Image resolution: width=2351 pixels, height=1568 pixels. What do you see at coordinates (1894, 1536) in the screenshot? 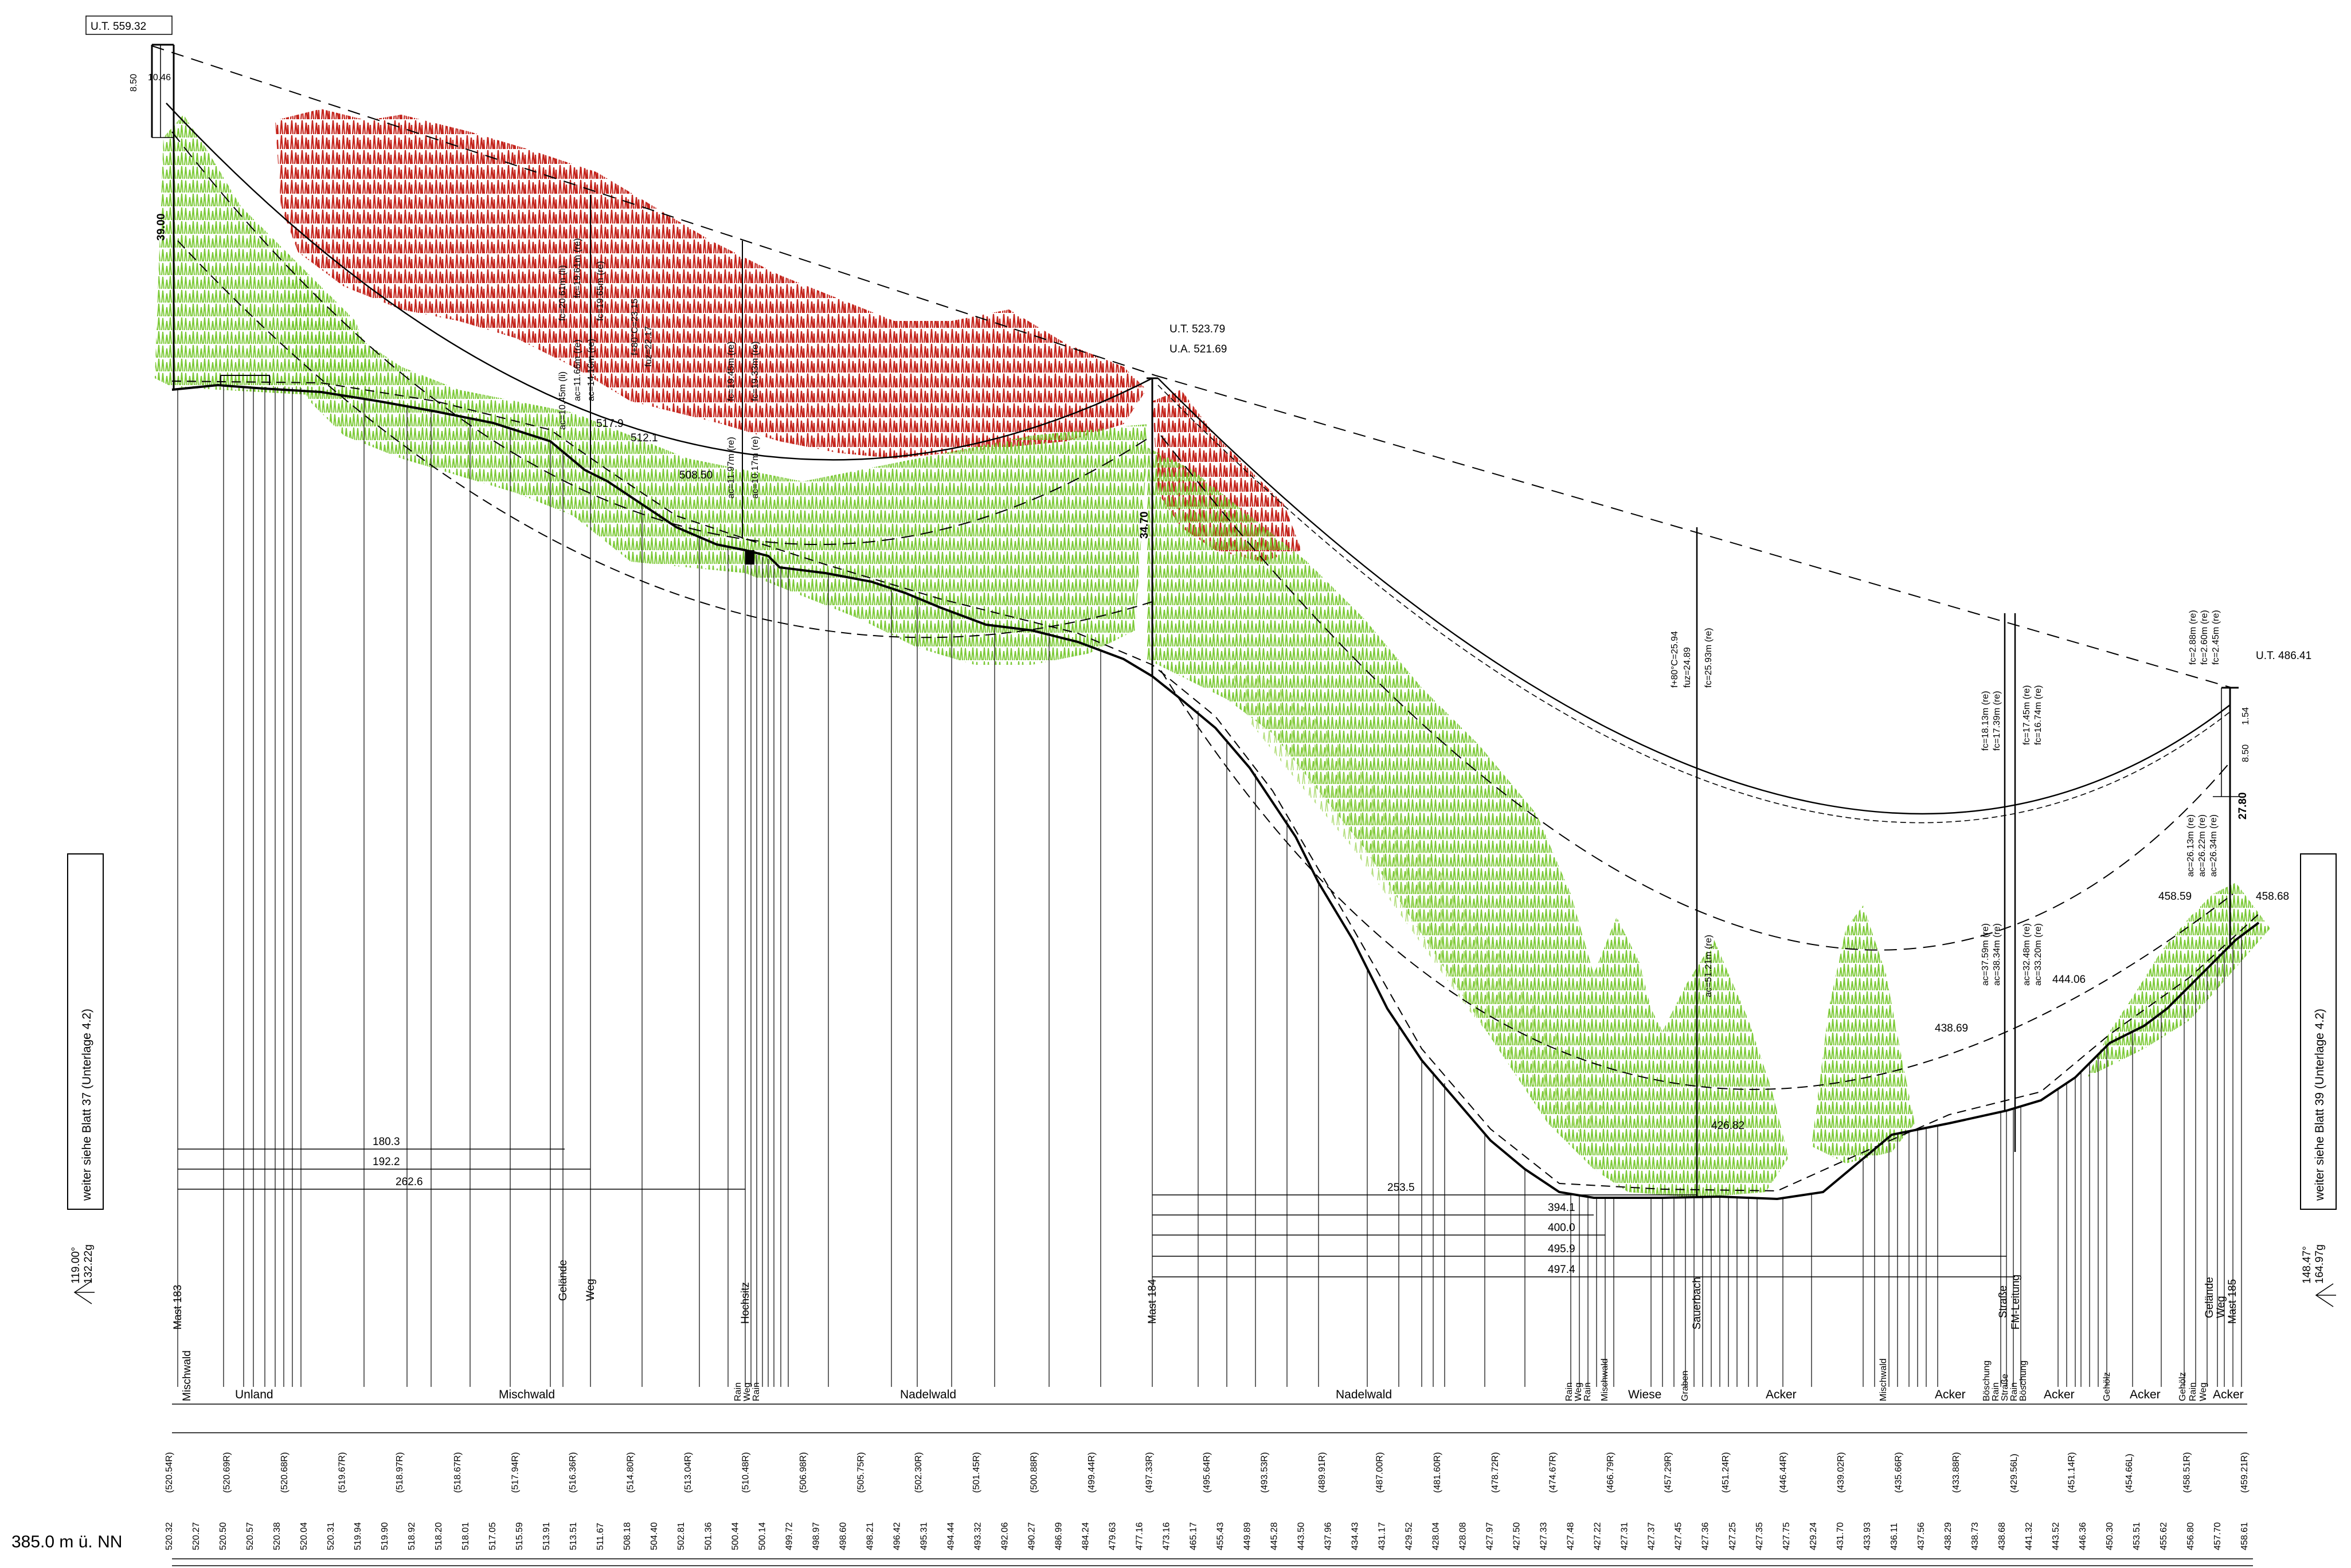
I see `ground-elevation: 436.11` at bounding box center [1894, 1536].